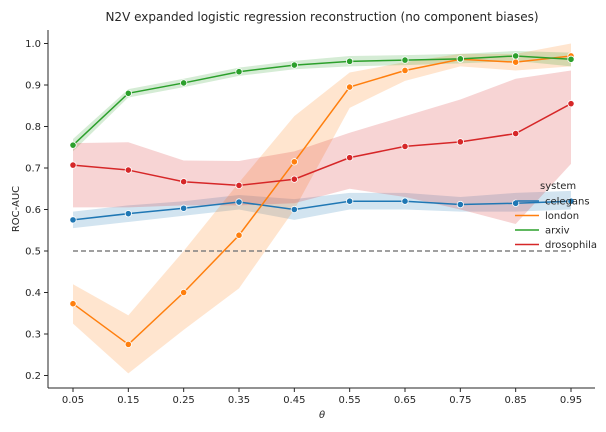  I want to click on y-tick-label: 0.7, so click(33, 169).